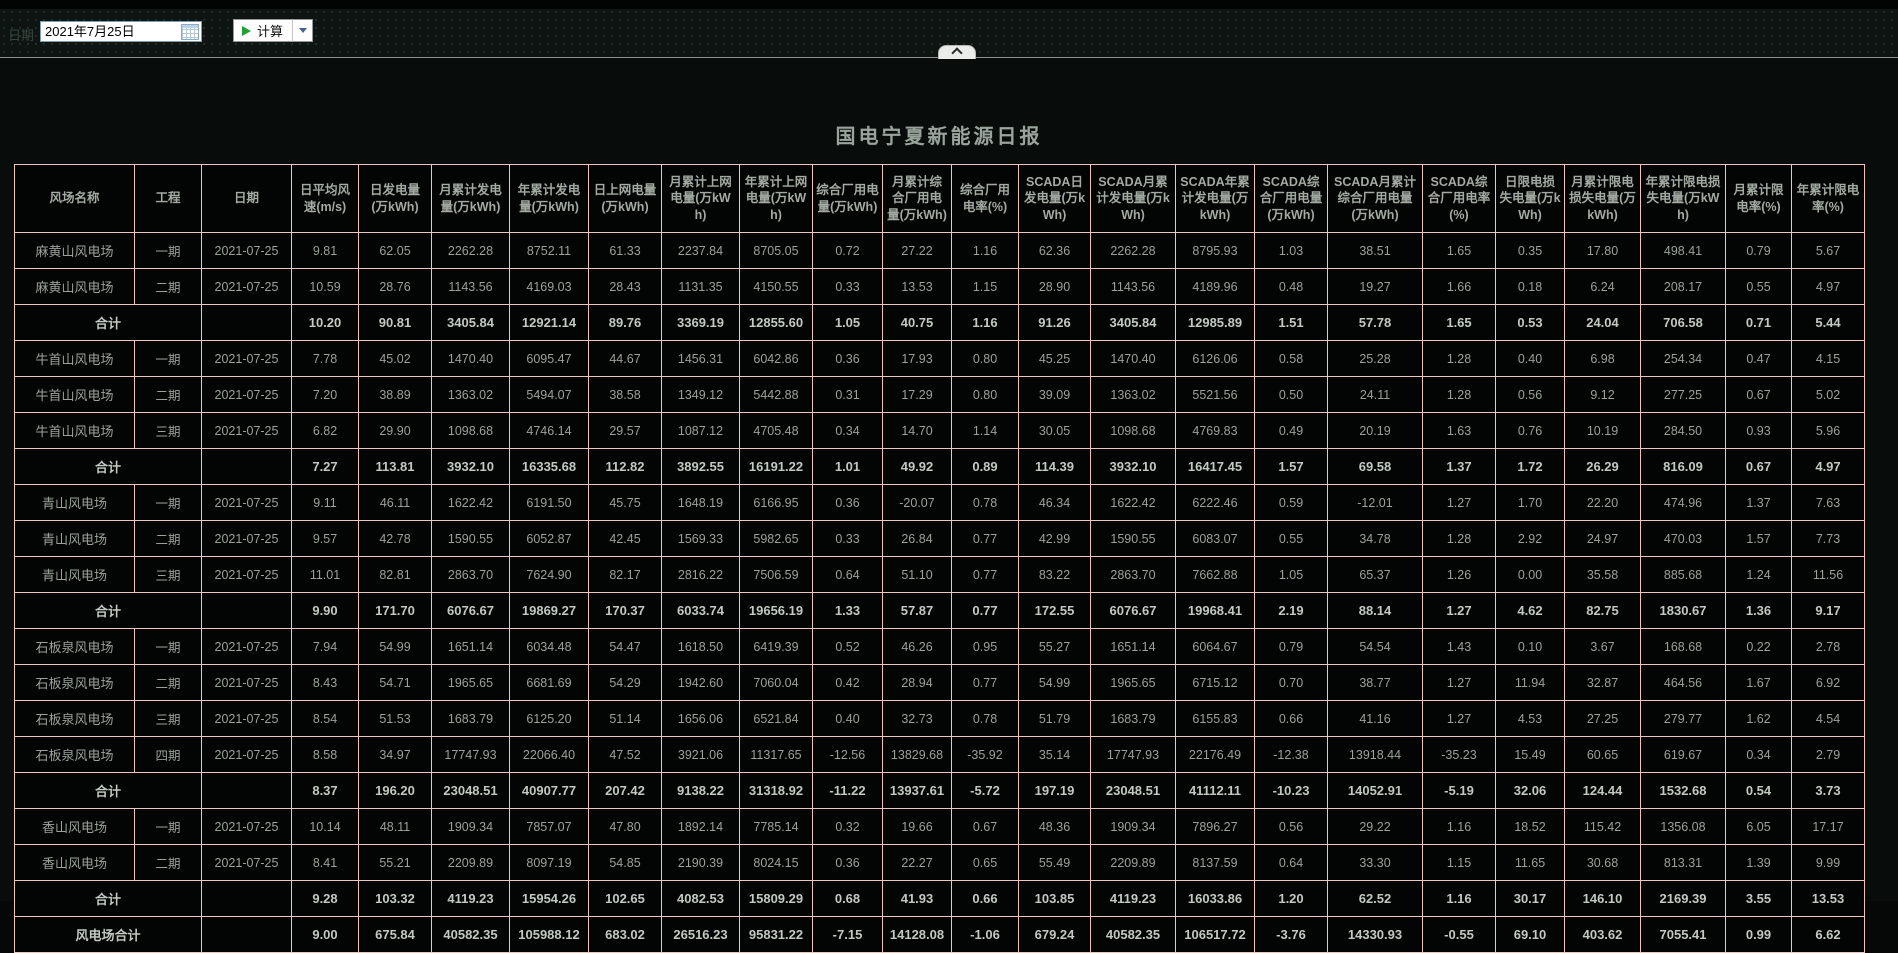 The width and height of the screenshot is (1898, 953). Describe the element at coordinates (847, 574) in the screenshot. I see `cell-value: 0.64` at that location.